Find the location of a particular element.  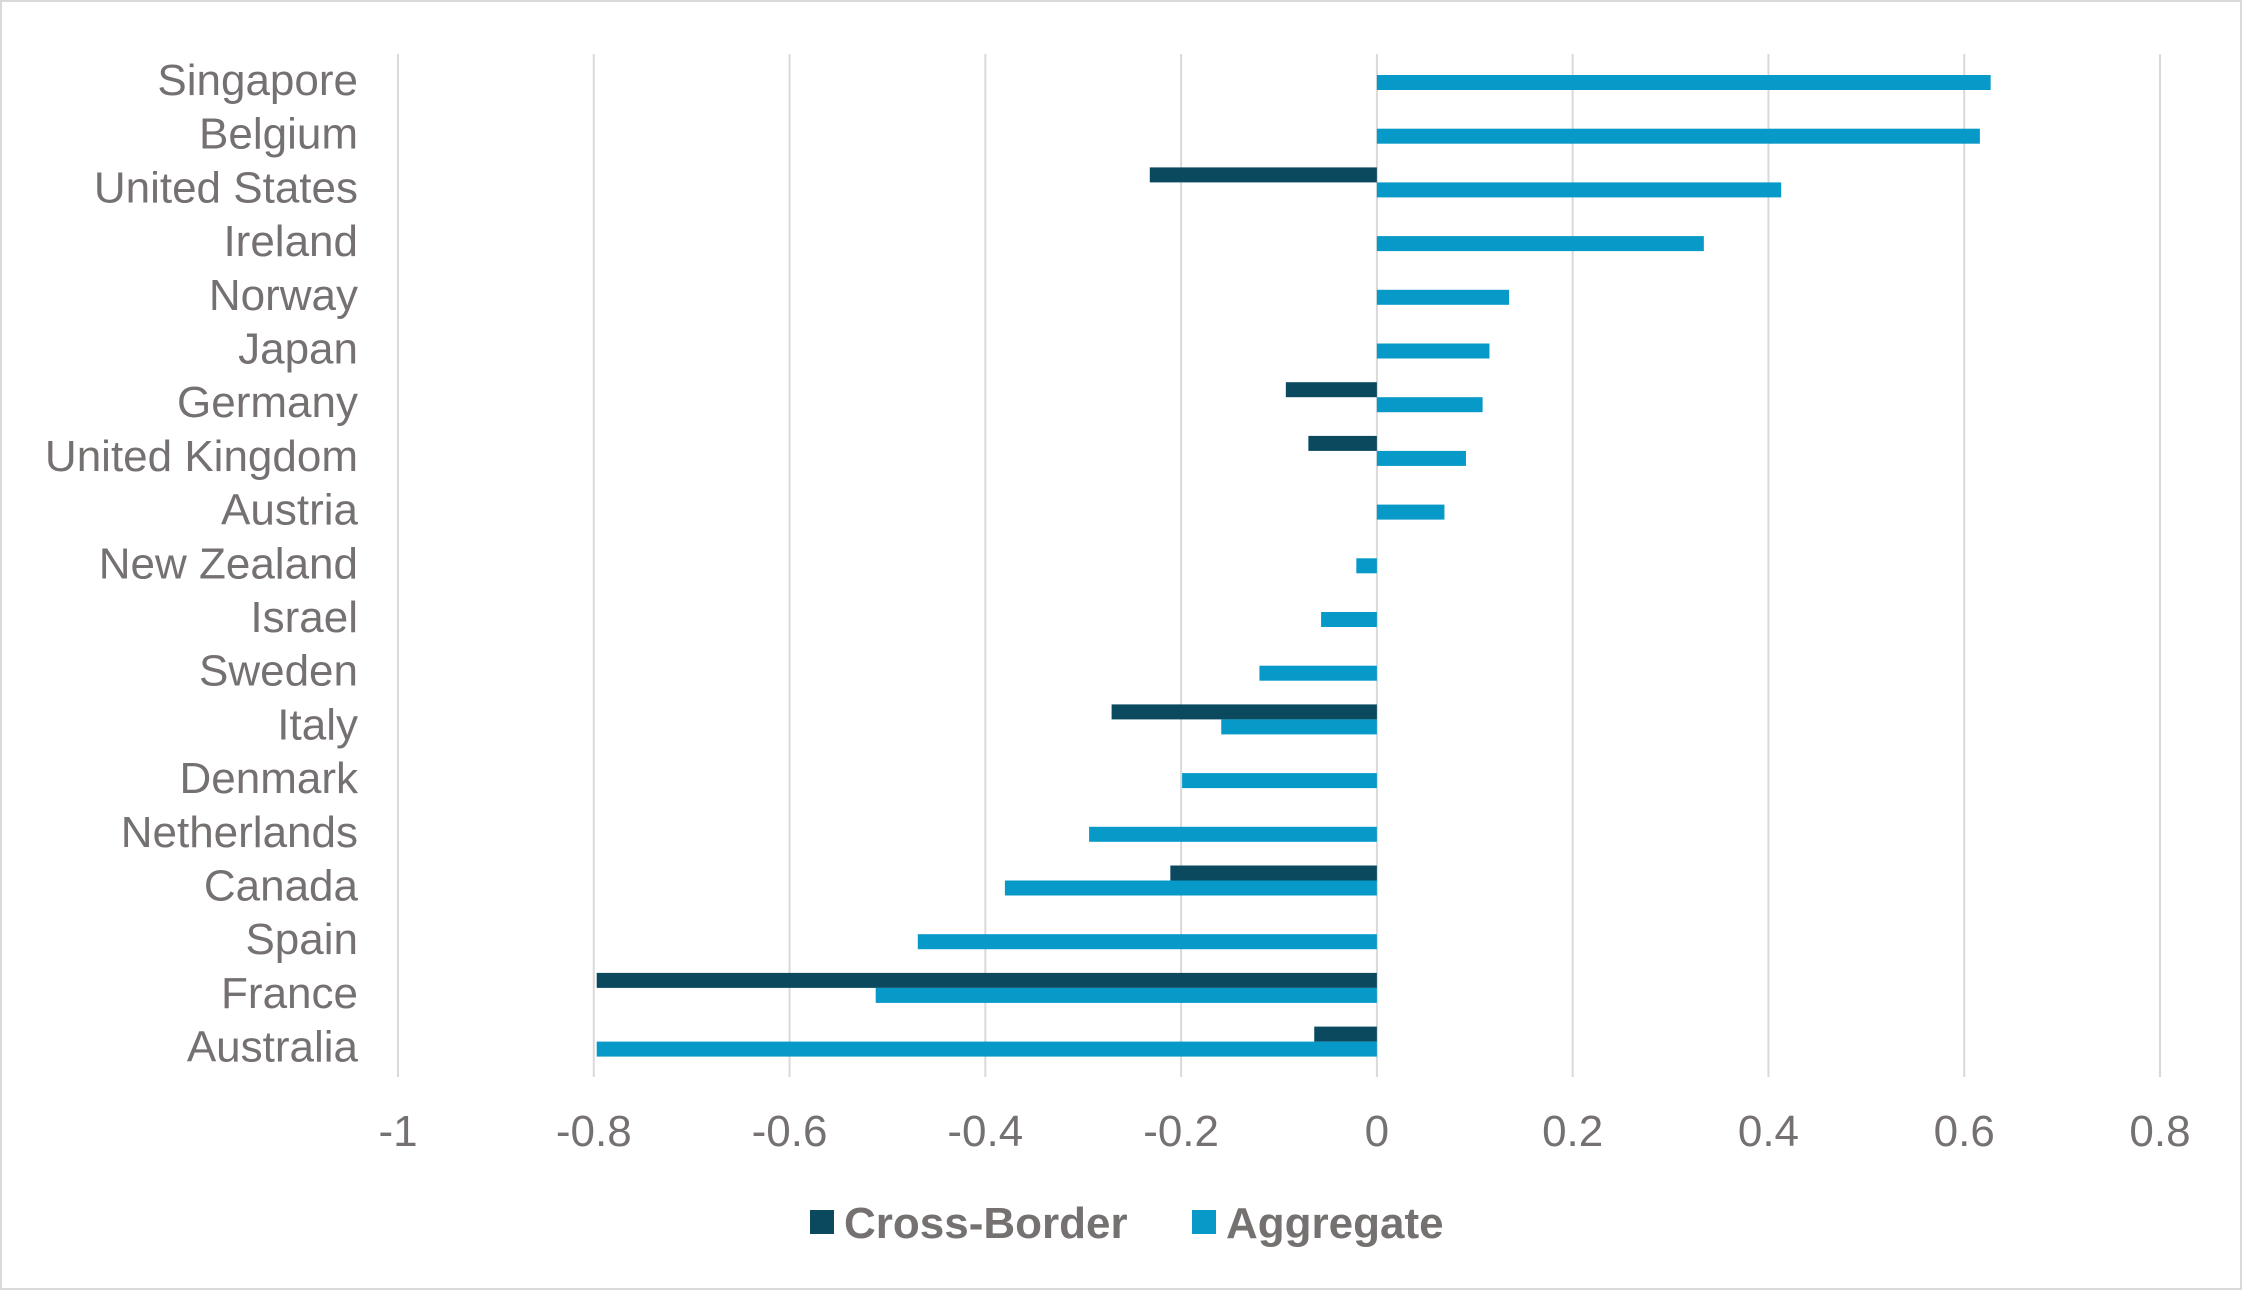

bar-aggregate-belgium is located at coordinates (1678, 136).